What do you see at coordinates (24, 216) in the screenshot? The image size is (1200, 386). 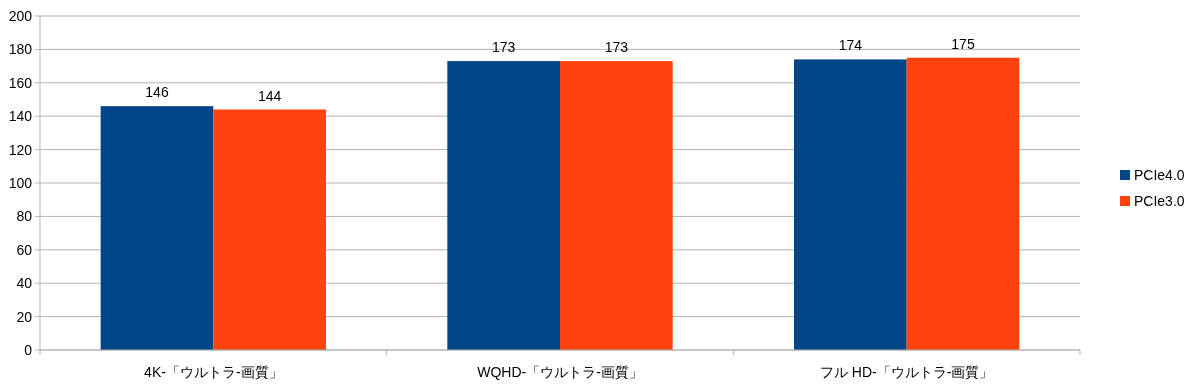 I see `y-tick-label: 80` at bounding box center [24, 216].